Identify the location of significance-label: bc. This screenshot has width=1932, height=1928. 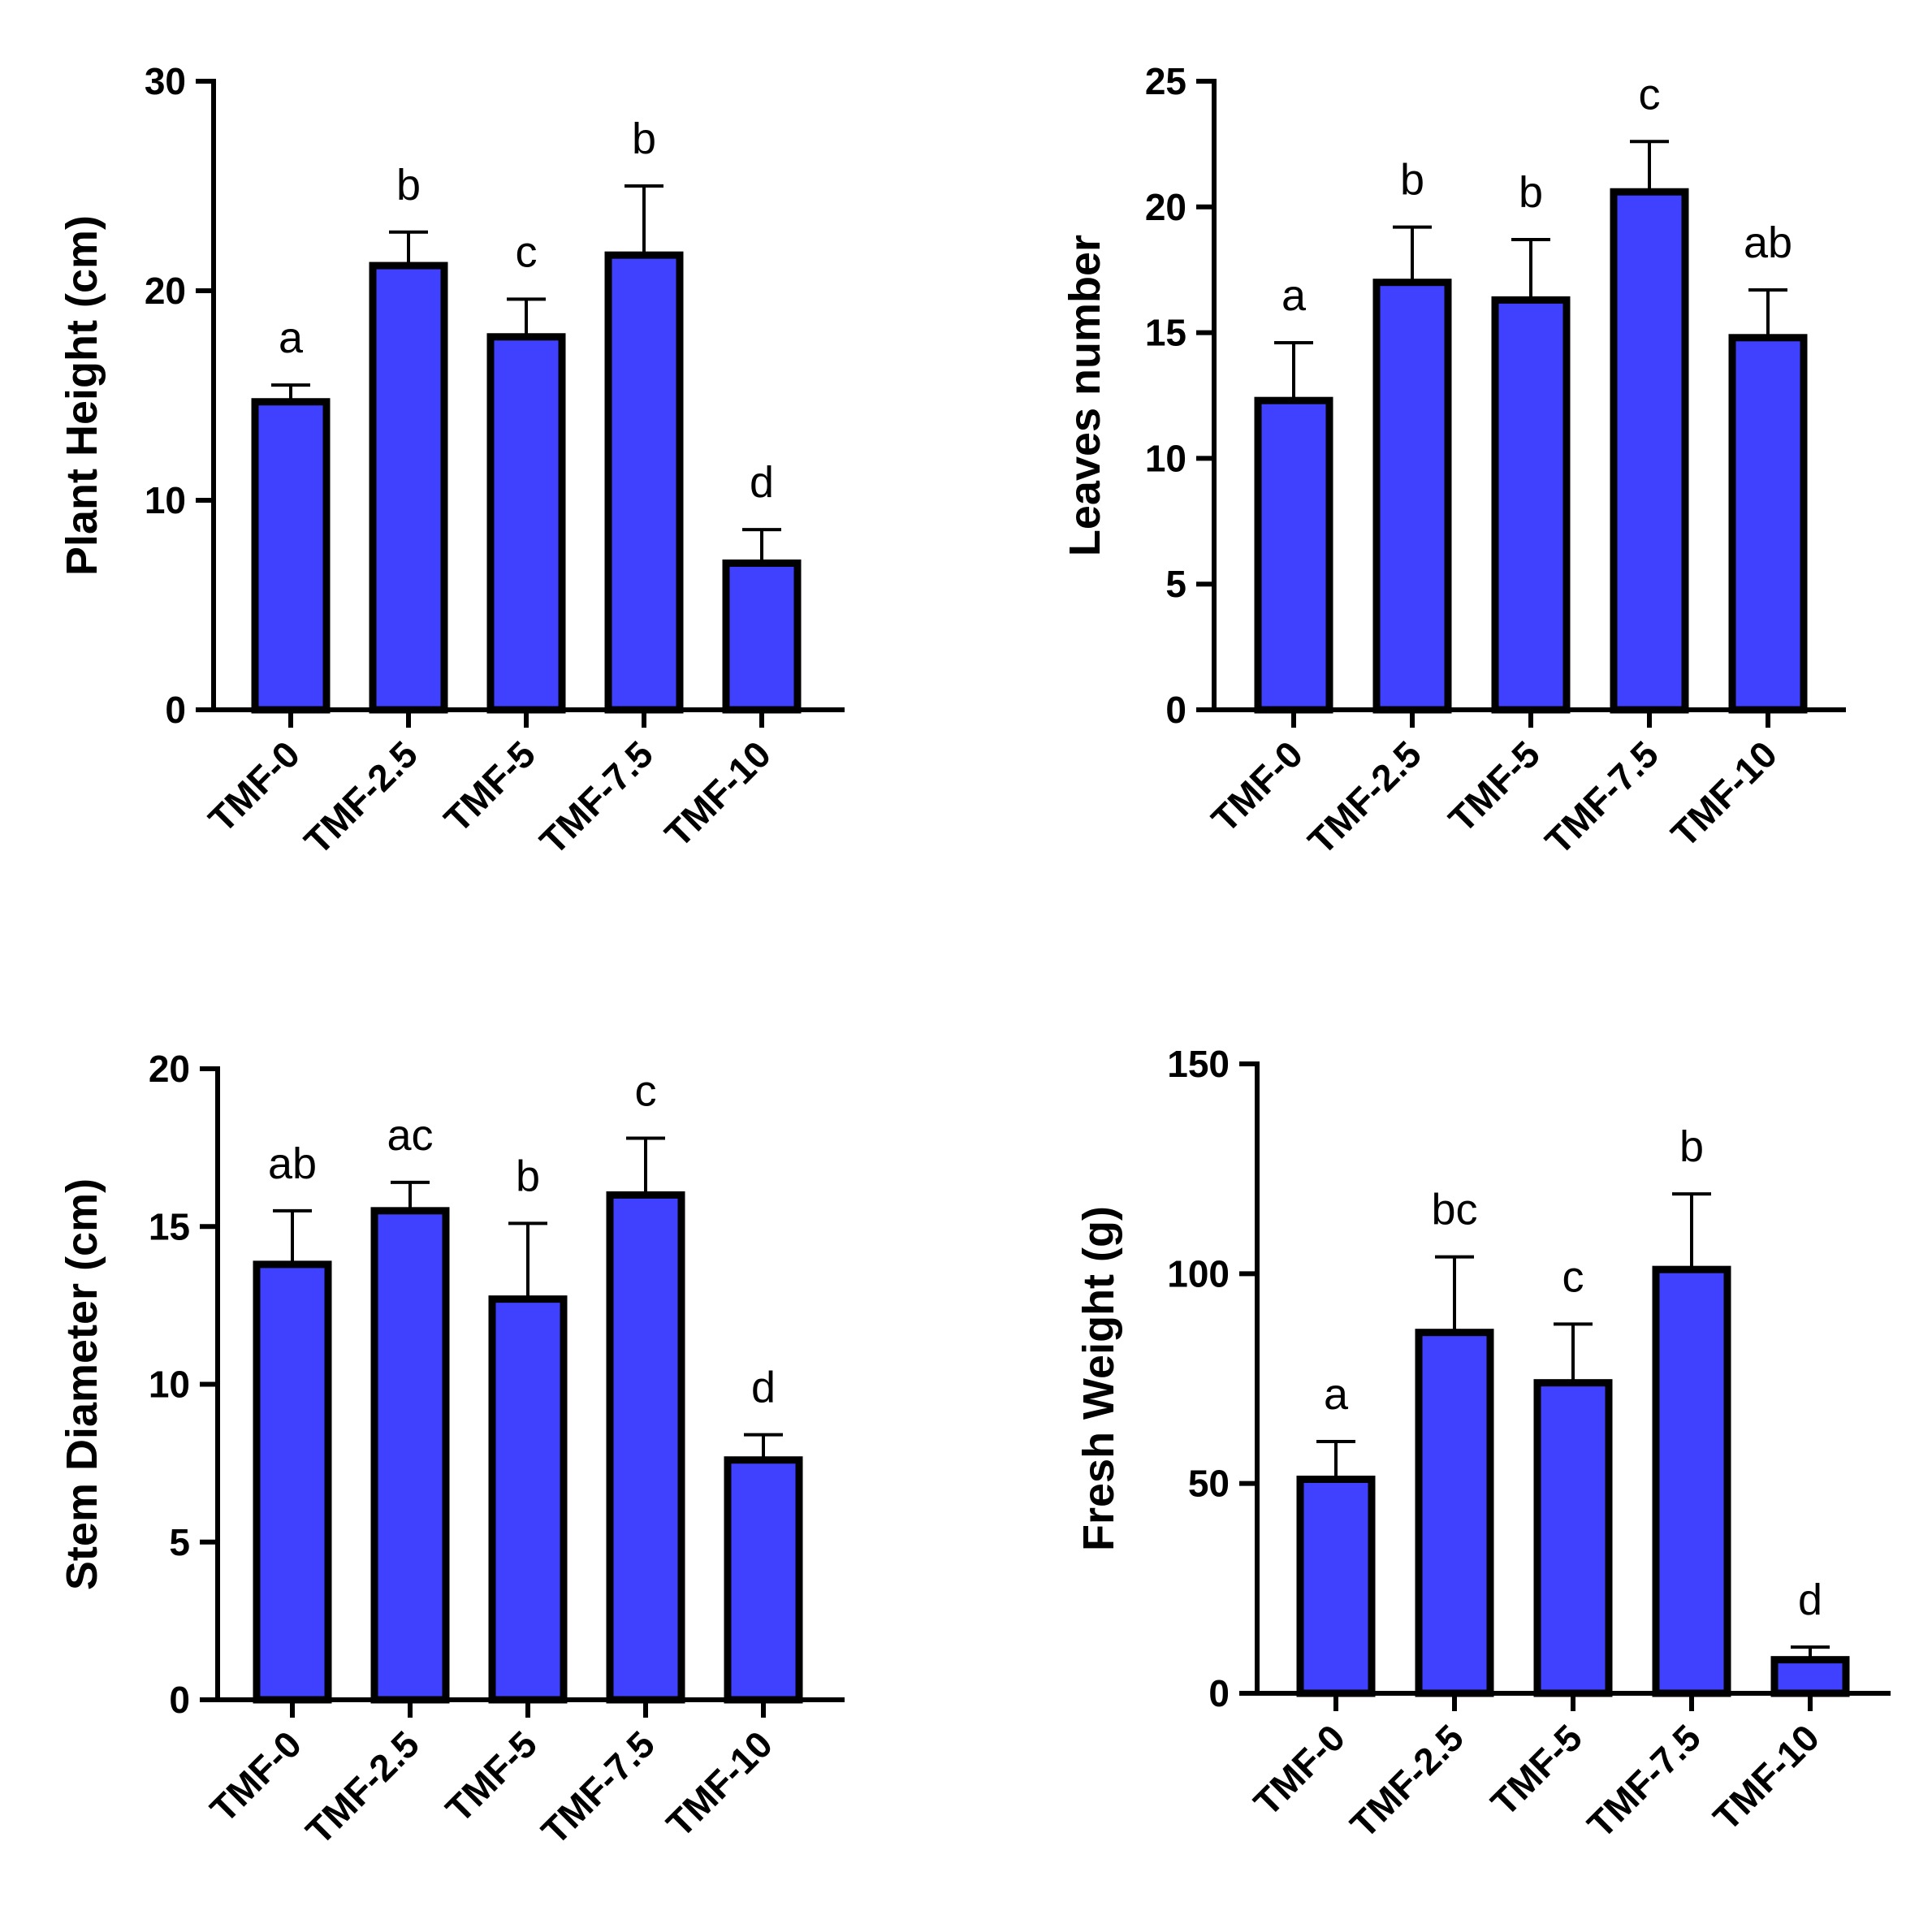
(1454, 1210).